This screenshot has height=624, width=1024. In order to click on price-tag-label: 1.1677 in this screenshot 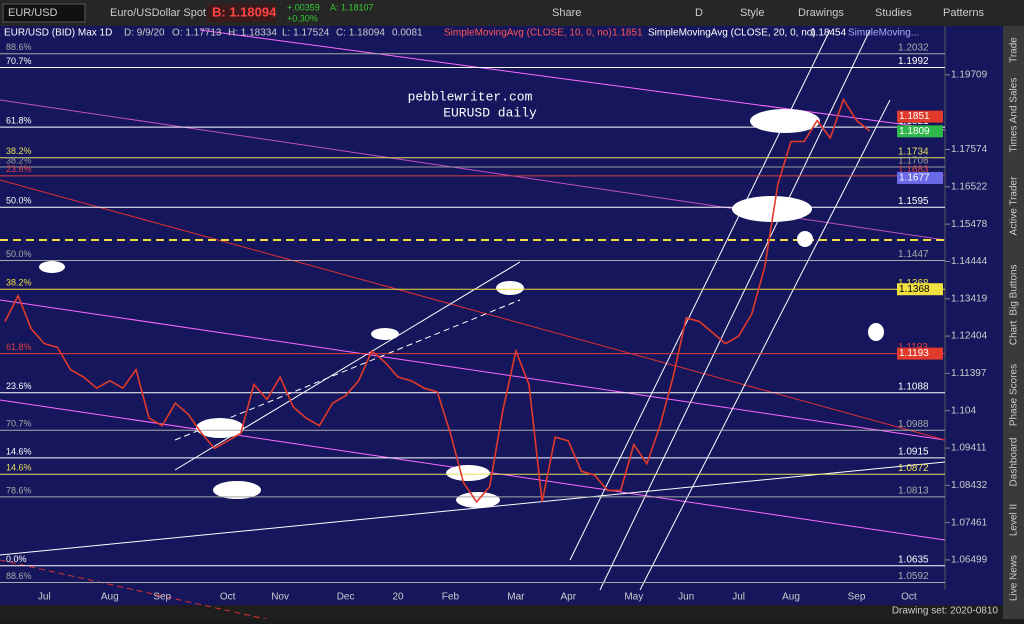, I will do `click(914, 178)`.